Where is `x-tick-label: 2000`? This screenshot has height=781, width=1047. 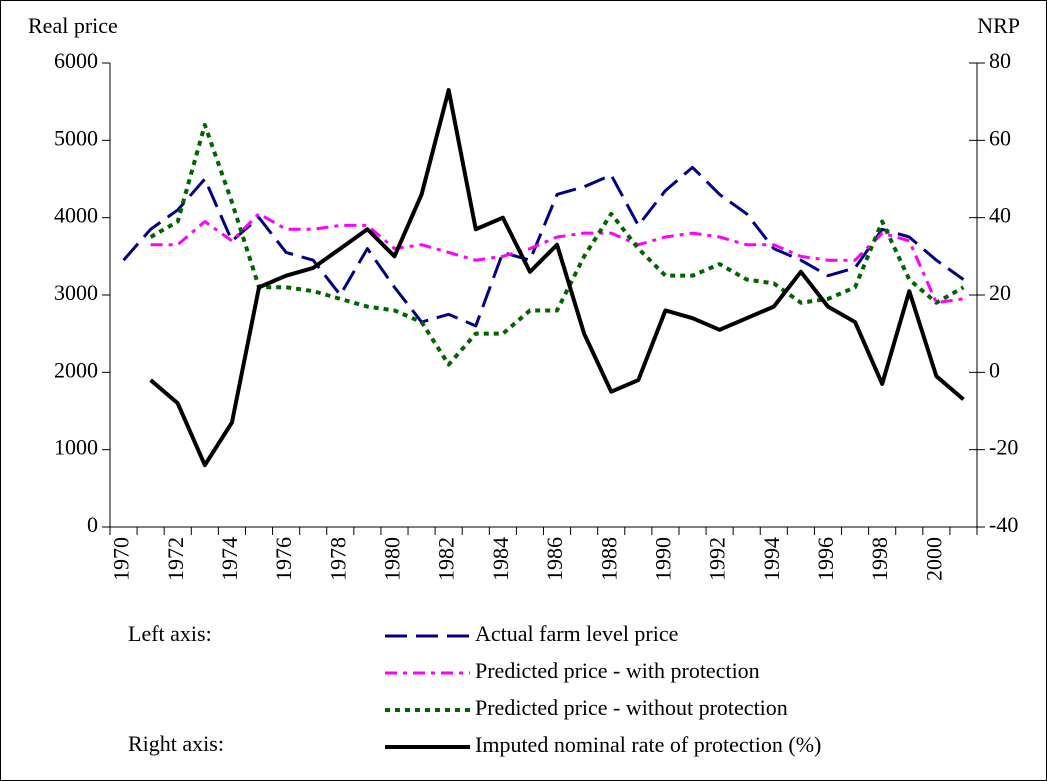 x-tick-label: 2000 is located at coordinates (933, 559).